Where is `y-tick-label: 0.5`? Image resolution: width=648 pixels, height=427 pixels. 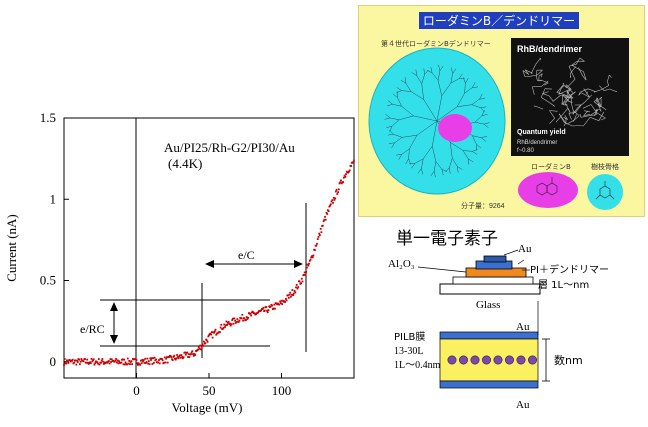 y-tick-label: 0.5 is located at coordinates (48, 280).